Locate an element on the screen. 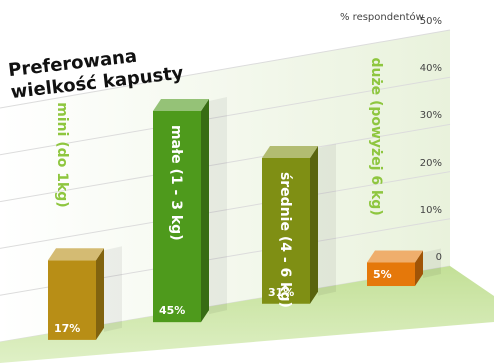 This screenshot has height=363, width=494. y-tick-label: 30% is located at coordinates (430, 116).